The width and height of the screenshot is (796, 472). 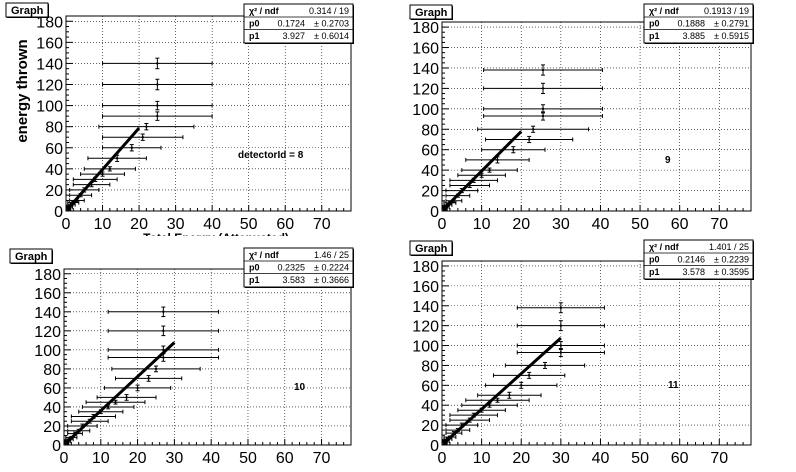 What do you see at coordinates (331, 268) in the screenshot?
I see `stat-p0-error: ± 0.2224` at bounding box center [331, 268].